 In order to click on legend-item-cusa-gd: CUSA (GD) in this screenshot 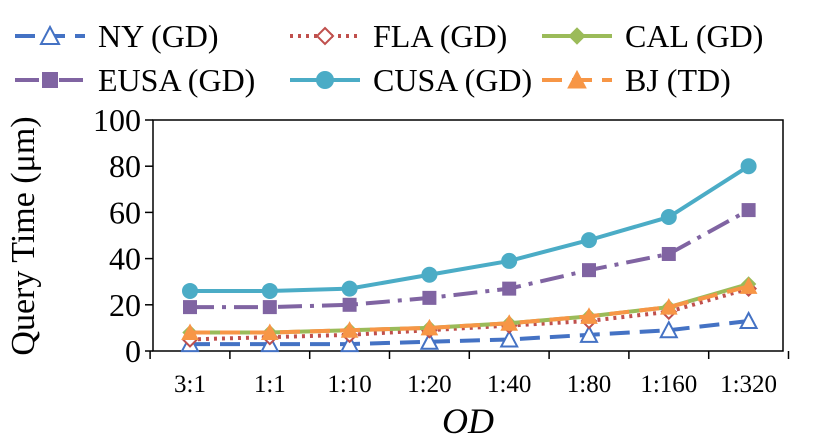, I will do `click(411, 80)`.